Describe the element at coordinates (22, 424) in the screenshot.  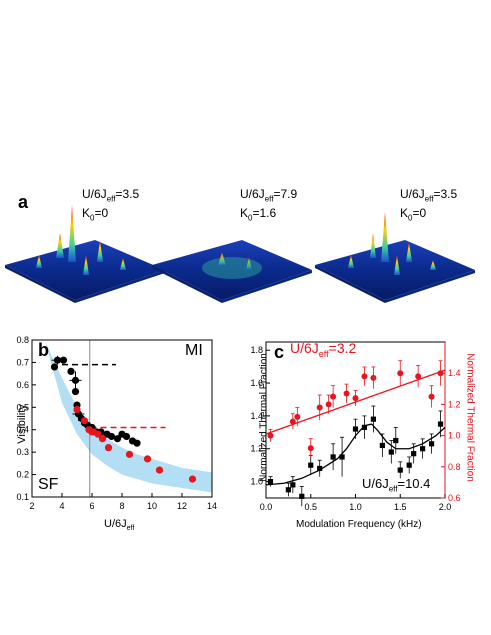
I see `b-y-axis-title: Visibility` at that location.